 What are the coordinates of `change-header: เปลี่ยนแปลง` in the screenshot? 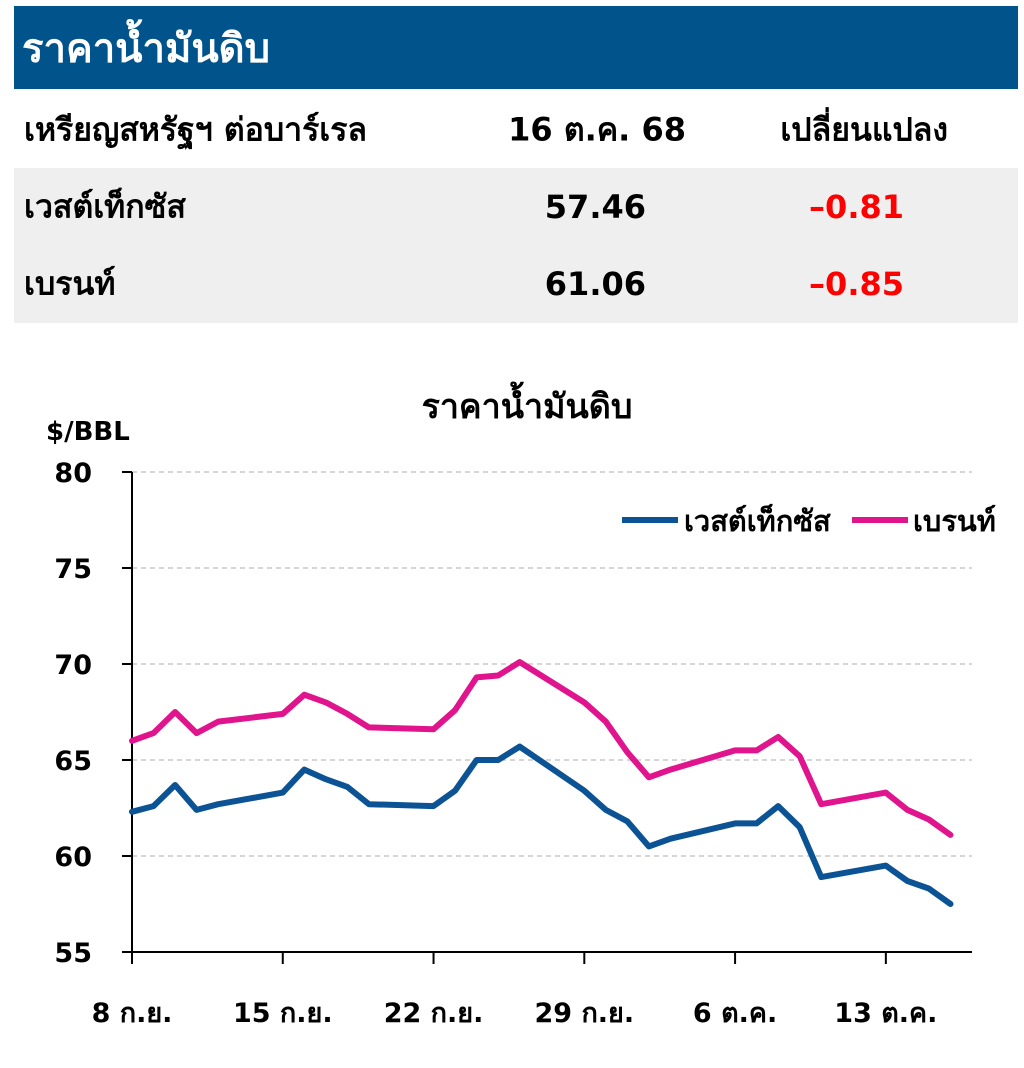 It's located at (864, 129).